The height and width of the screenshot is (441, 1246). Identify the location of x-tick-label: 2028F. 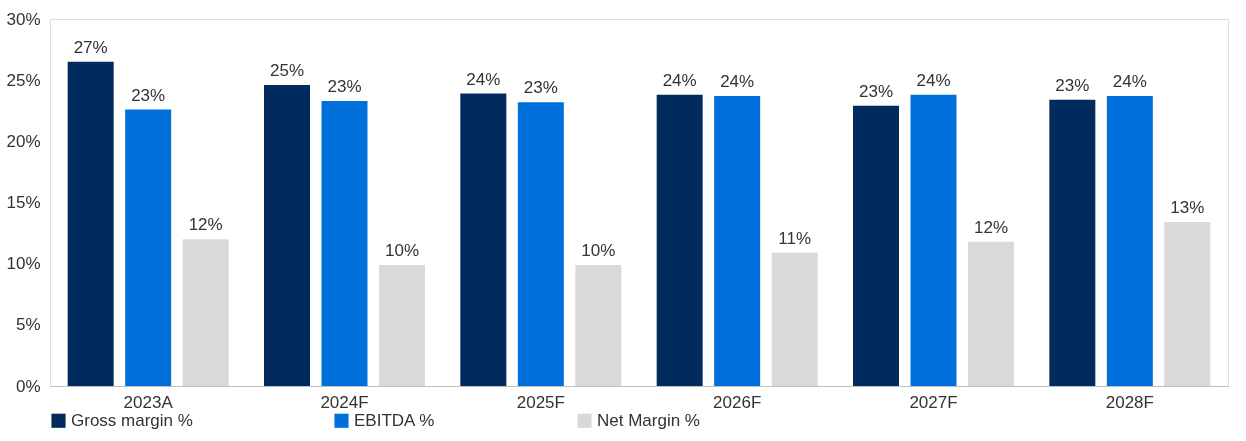
(1129, 402).